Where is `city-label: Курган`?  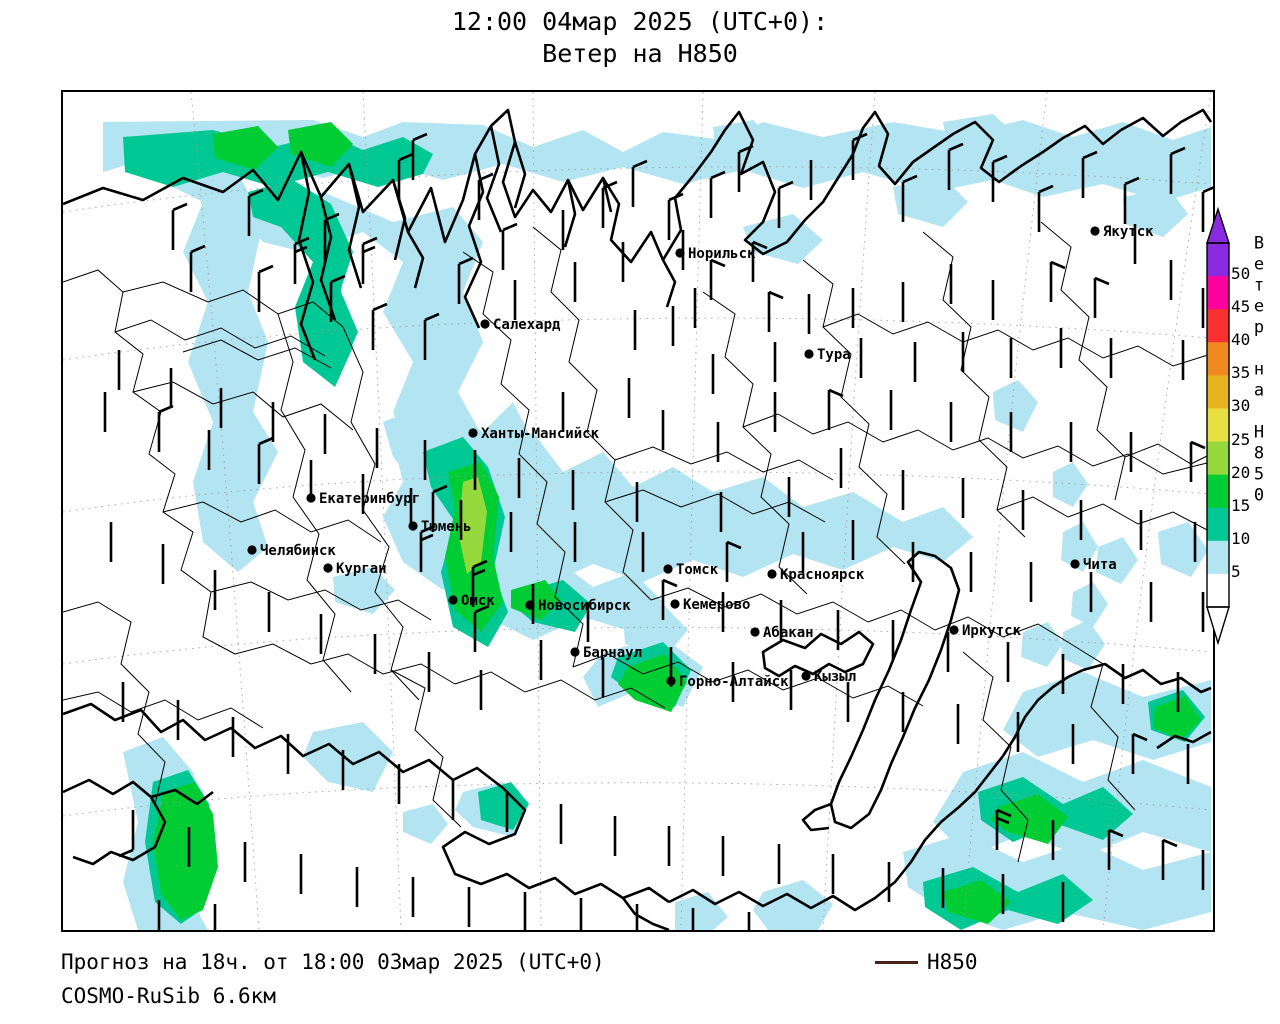
city-label: Курган is located at coordinates (361, 569).